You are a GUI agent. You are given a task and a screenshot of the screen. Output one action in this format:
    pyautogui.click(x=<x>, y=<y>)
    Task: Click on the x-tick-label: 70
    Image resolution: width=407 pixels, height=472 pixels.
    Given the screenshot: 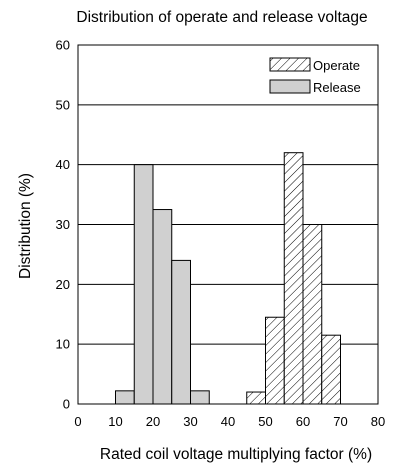 What is the action you would take?
    pyautogui.click(x=340, y=421)
    